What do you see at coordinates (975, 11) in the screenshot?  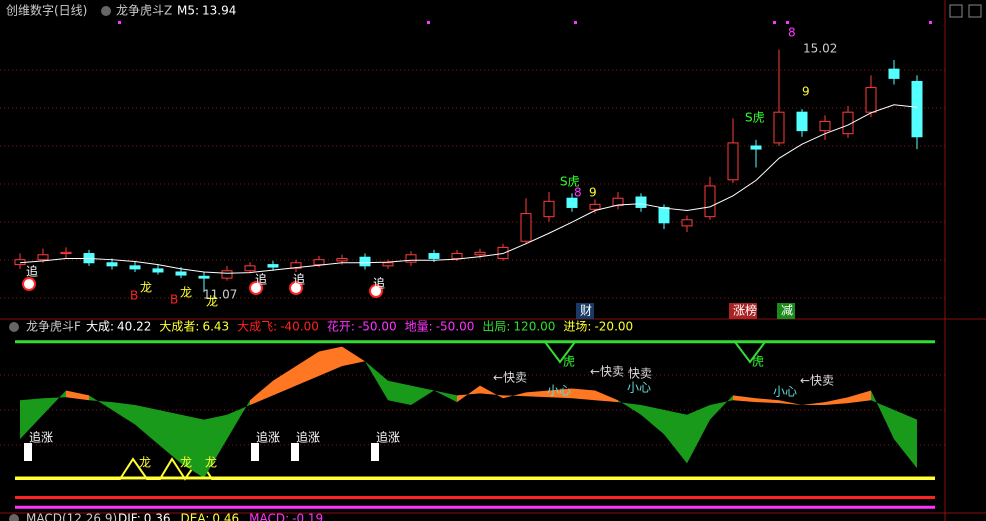 I see `close-button` at bounding box center [975, 11].